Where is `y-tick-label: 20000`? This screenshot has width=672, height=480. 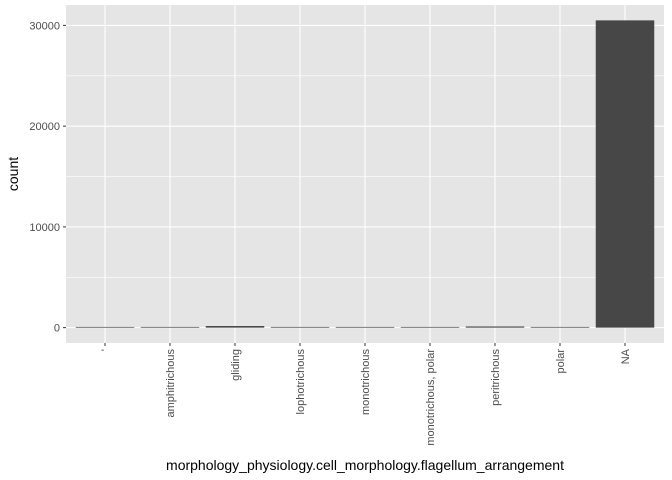
y-tick-label: 20000 is located at coordinates (44, 127).